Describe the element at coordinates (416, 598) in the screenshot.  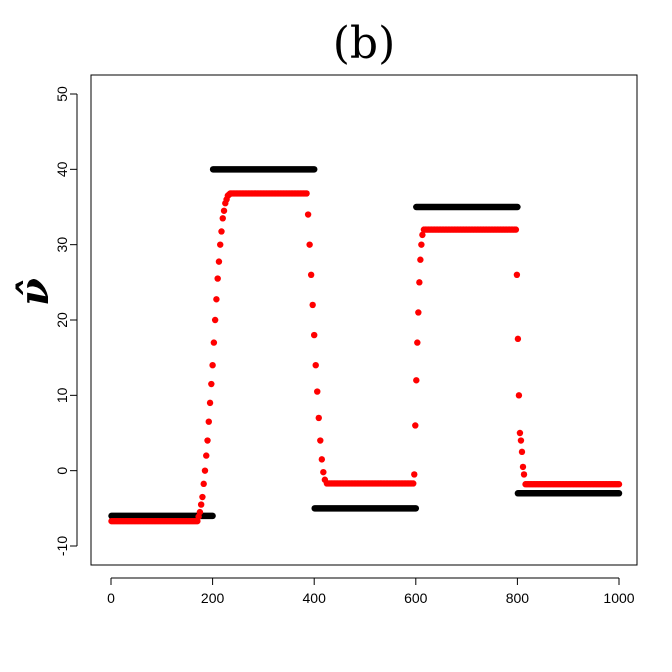
I see `x-tick-label: 600` at that location.